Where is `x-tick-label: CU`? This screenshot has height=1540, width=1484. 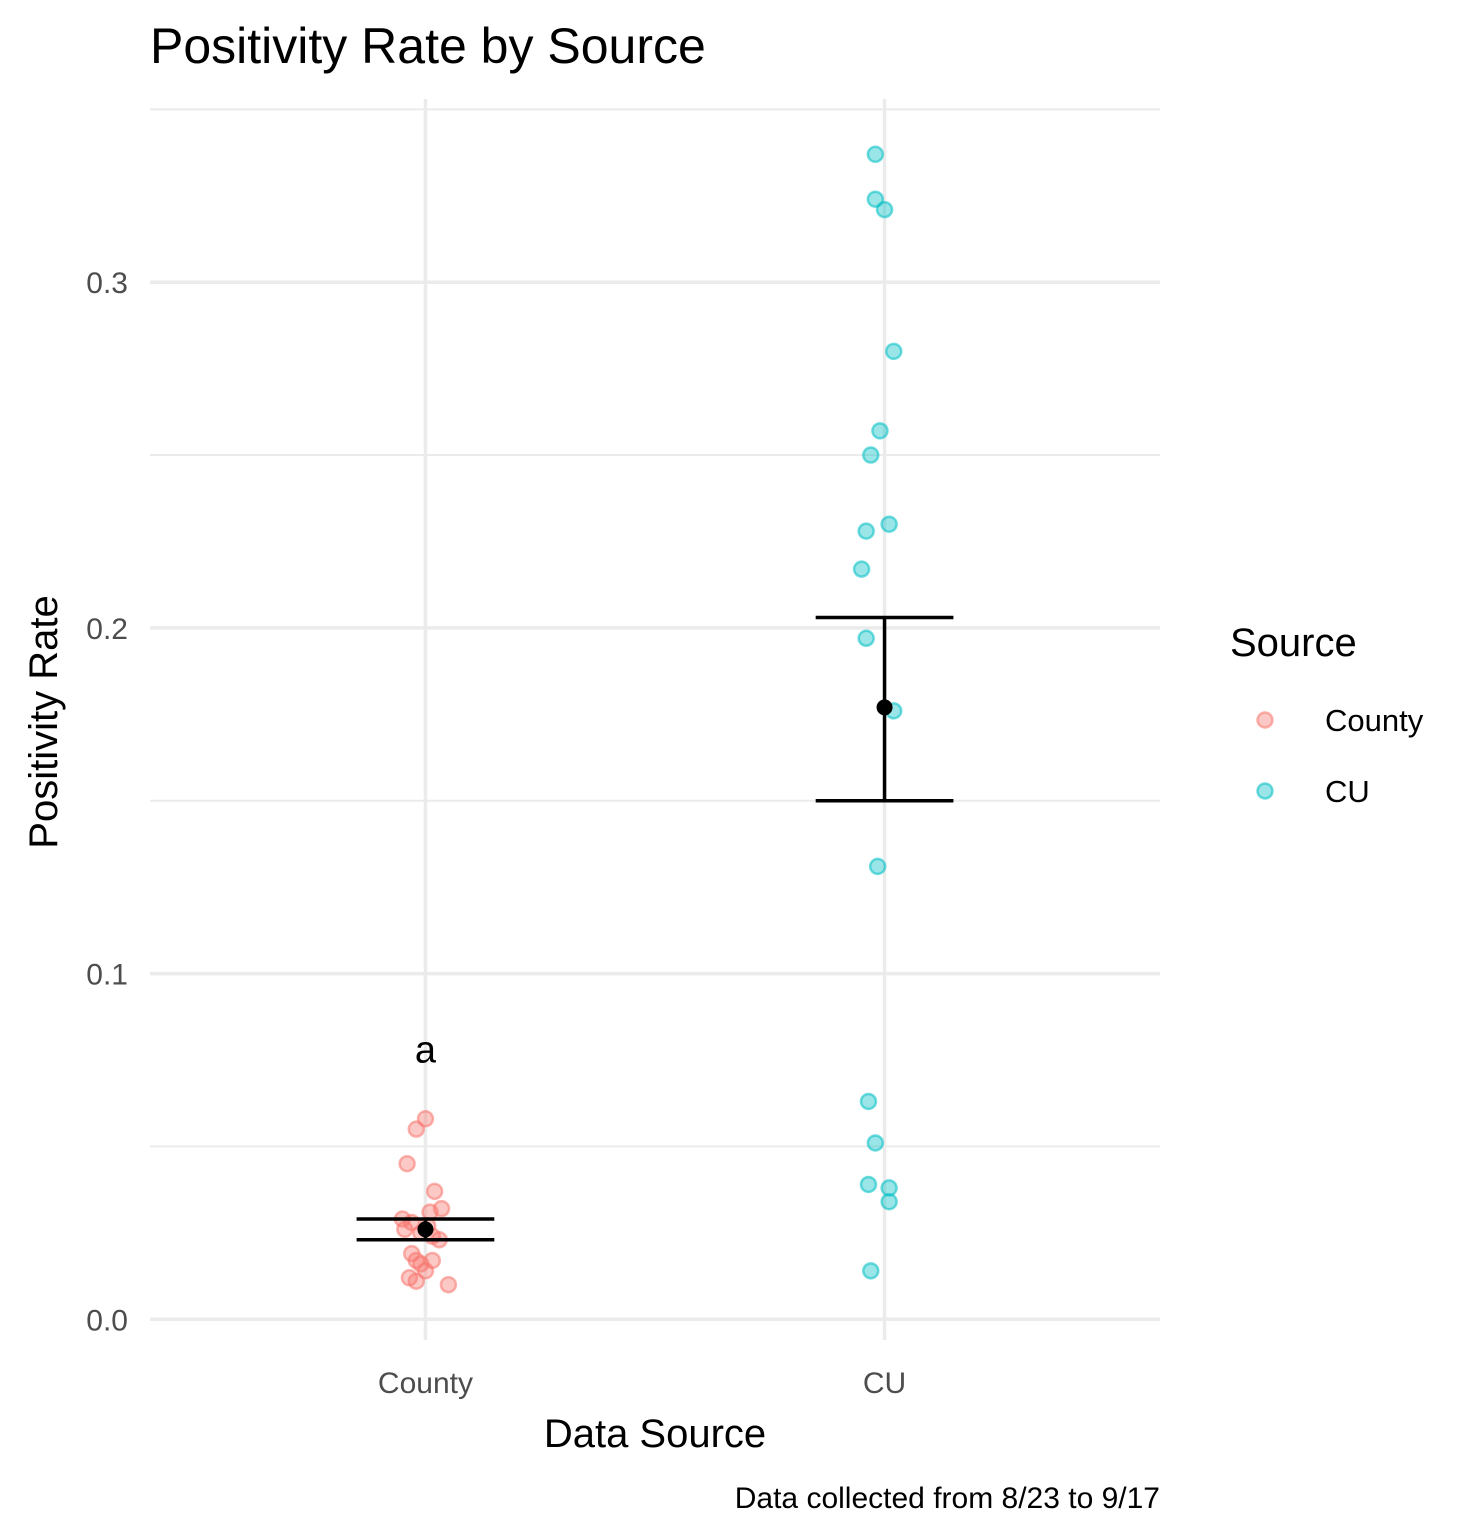 x-tick-label: CU is located at coordinates (884, 1383).